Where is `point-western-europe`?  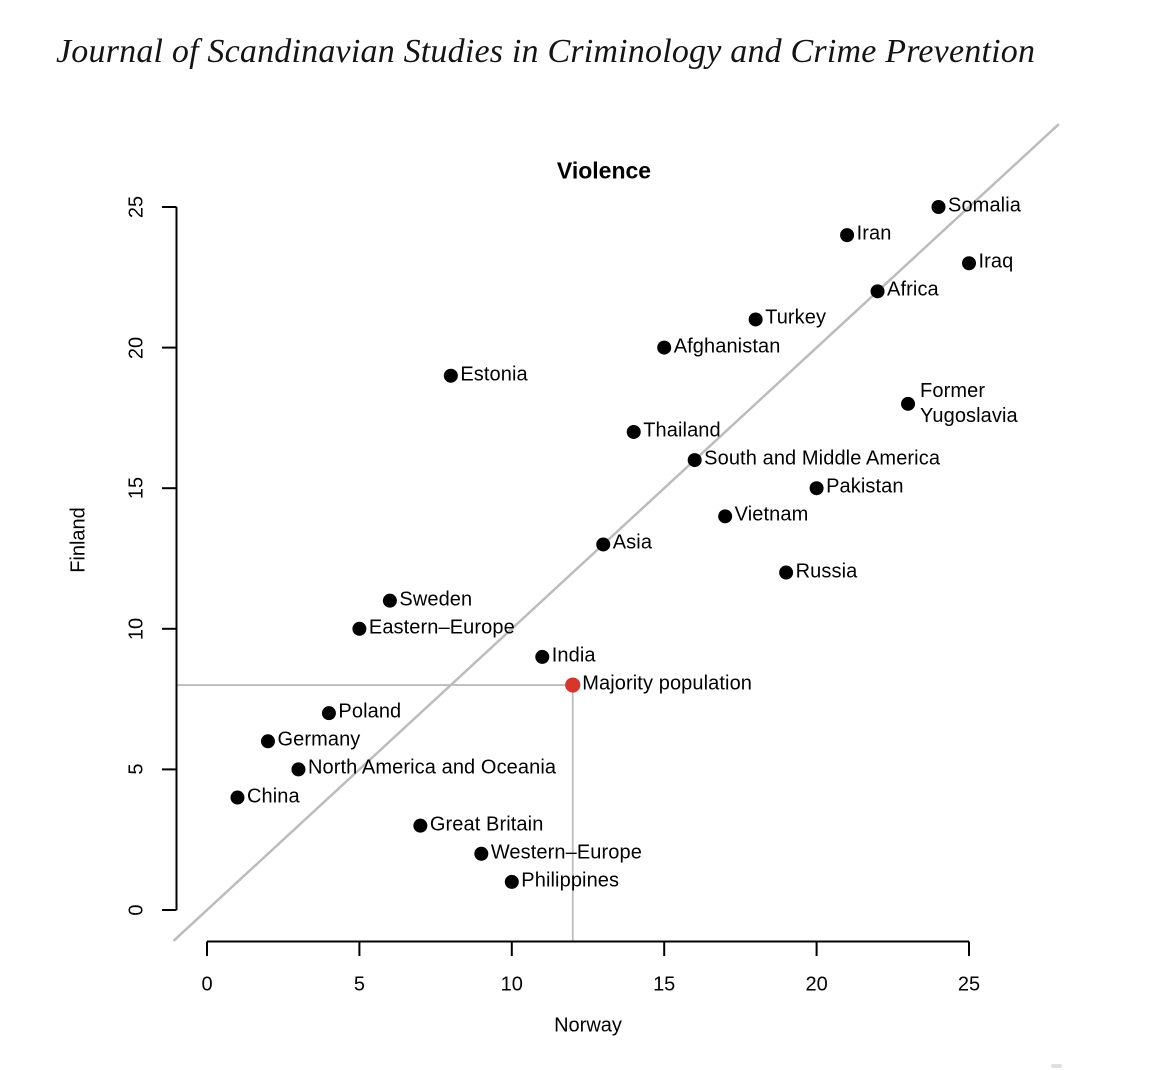 point-western-europe is located at coordinates (481, 853).